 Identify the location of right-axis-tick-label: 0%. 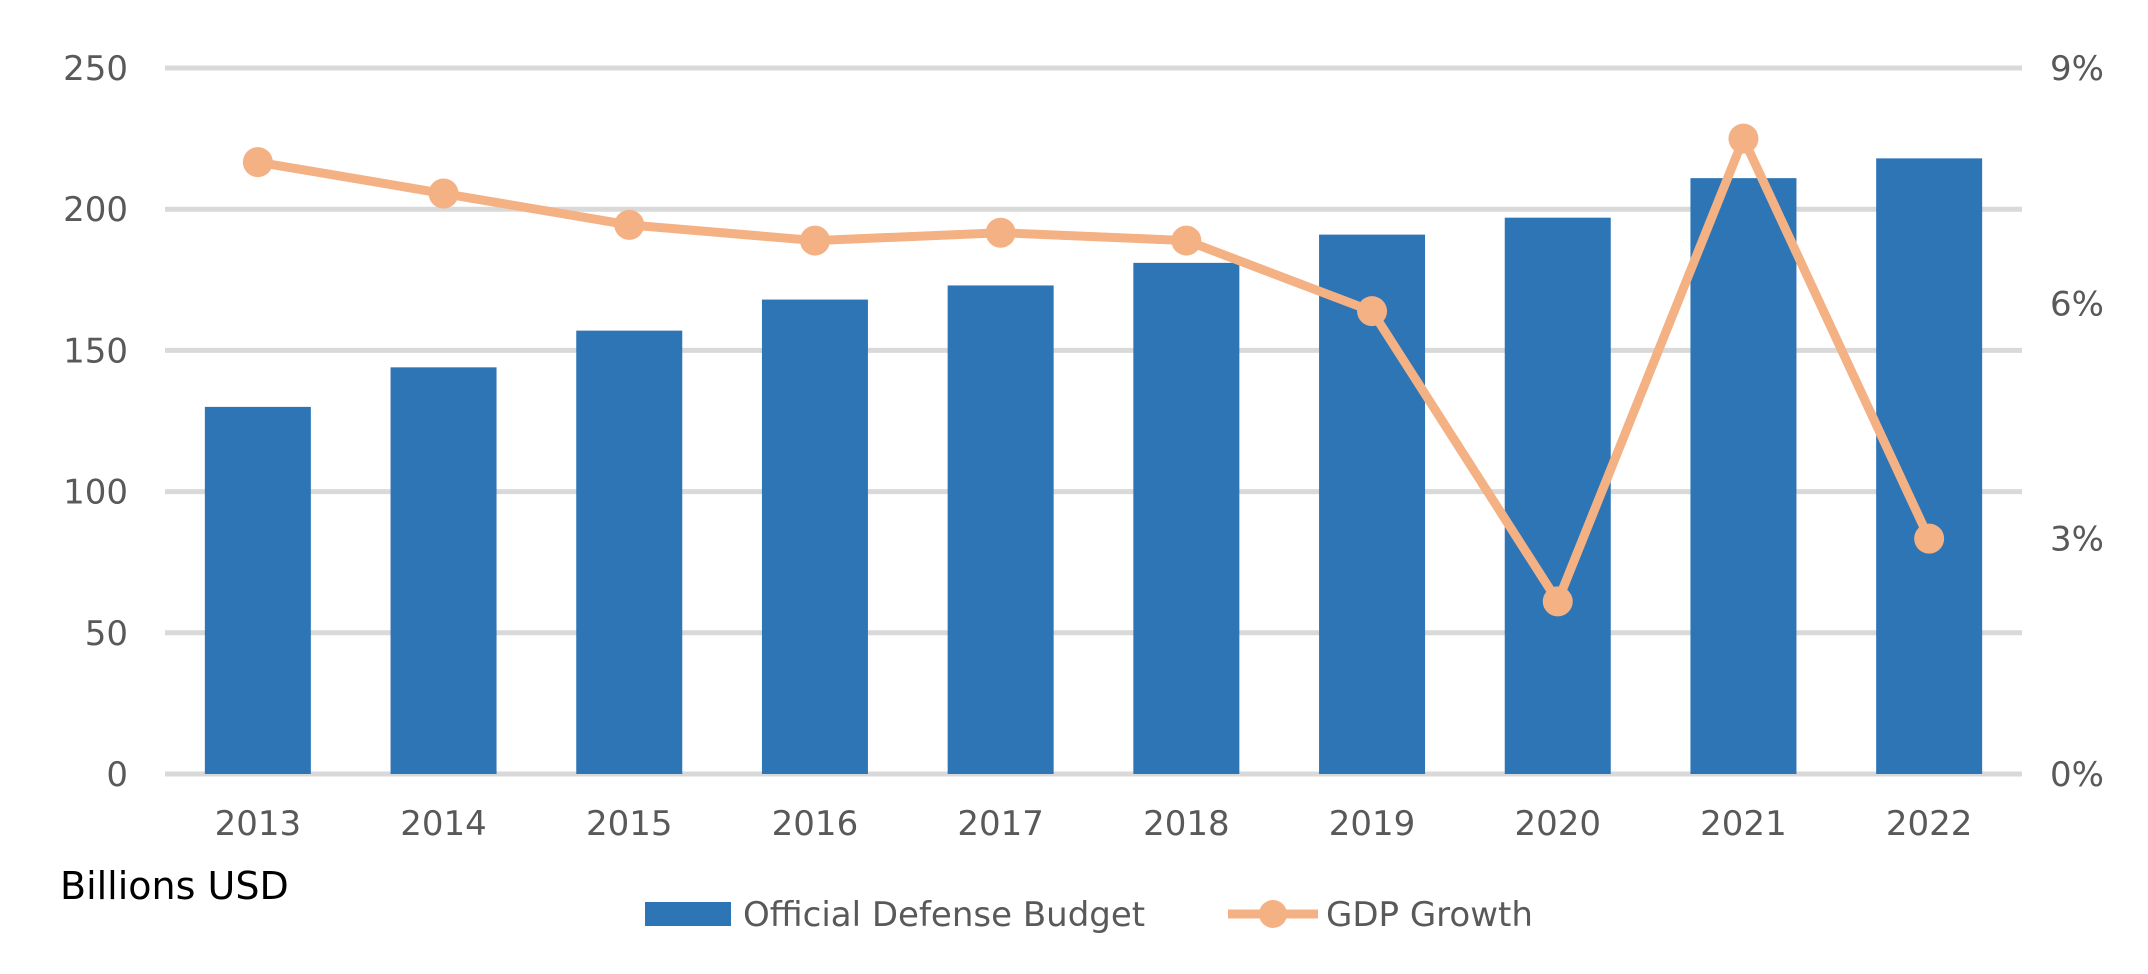
(2077, 775).